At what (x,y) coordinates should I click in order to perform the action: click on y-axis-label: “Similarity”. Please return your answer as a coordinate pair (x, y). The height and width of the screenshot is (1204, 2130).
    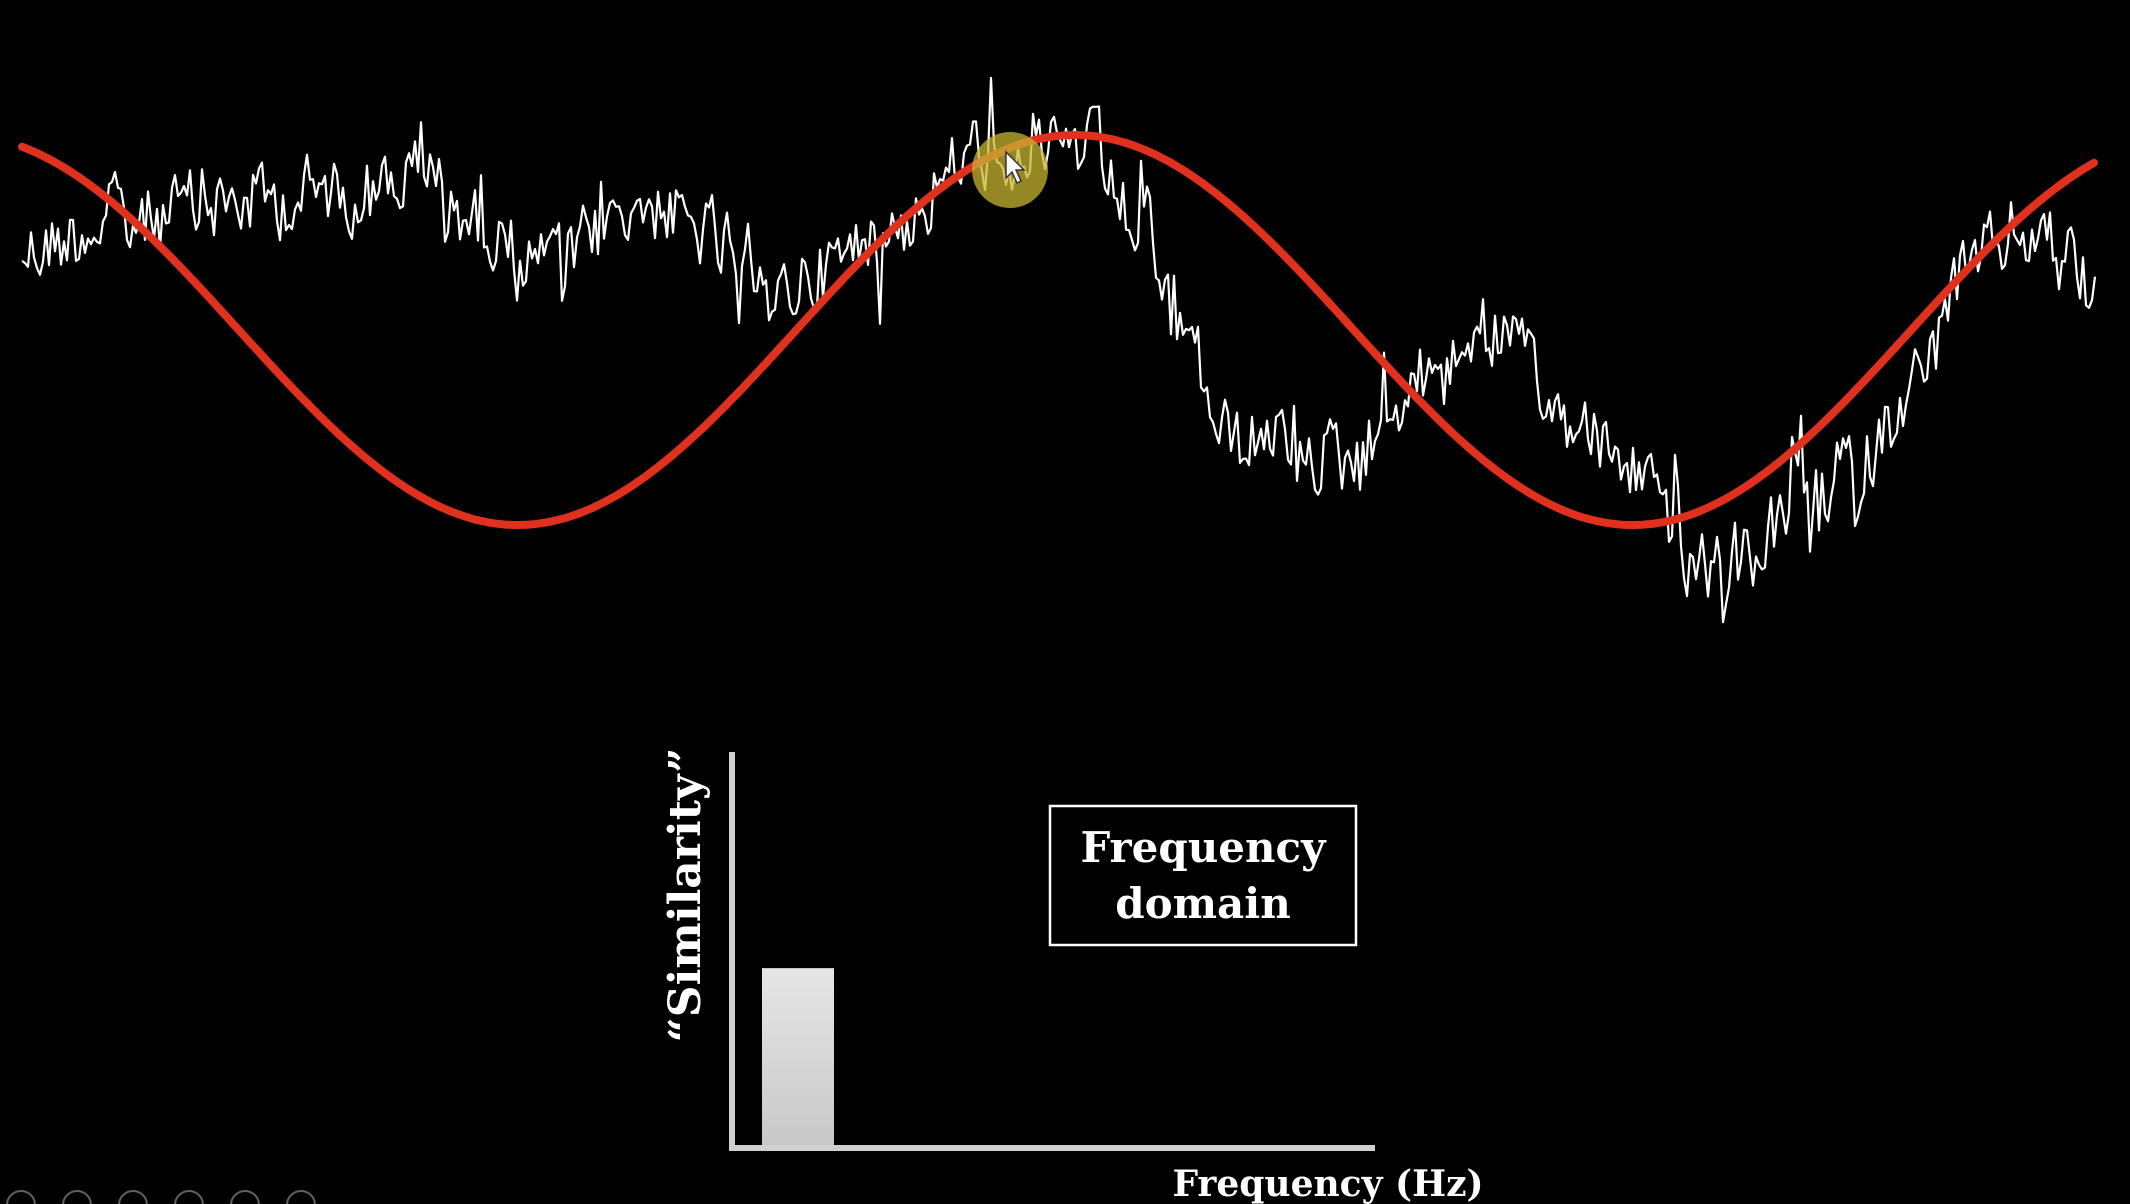
    Looking at the image, I should click on (685, 894).